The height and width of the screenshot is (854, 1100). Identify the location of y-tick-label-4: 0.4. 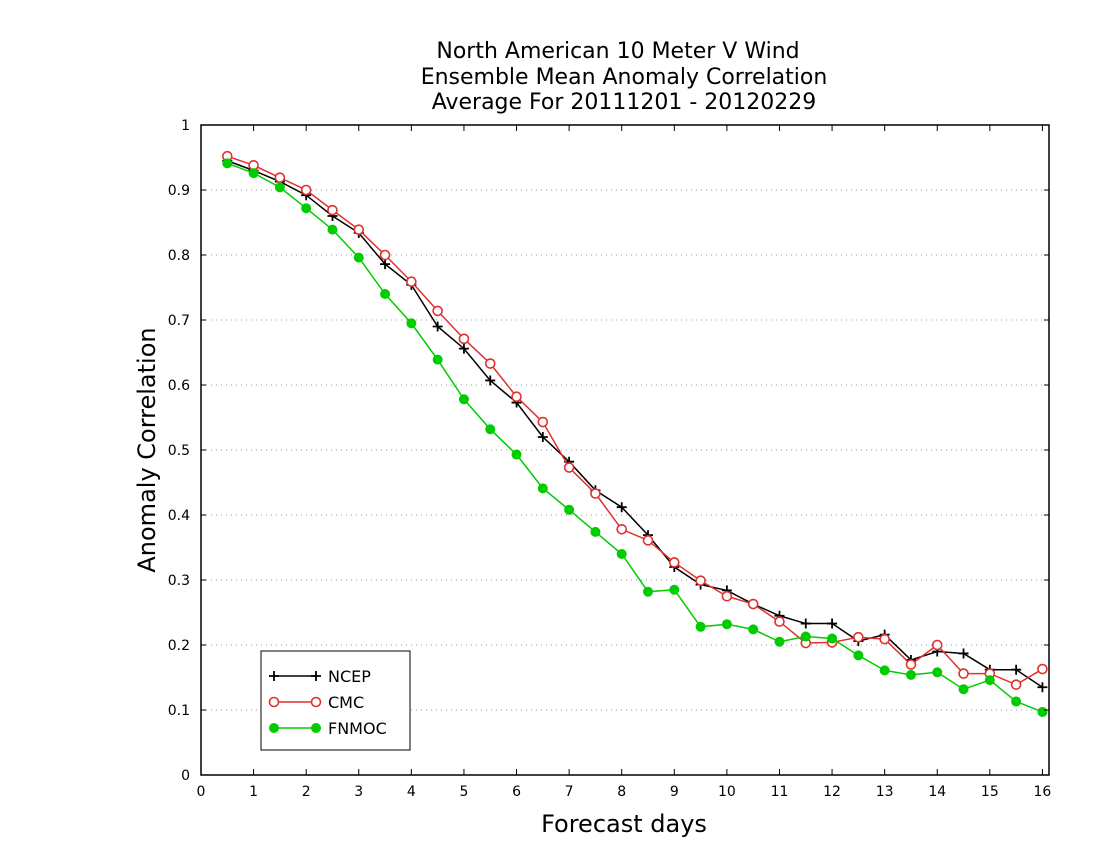
(179, 516).